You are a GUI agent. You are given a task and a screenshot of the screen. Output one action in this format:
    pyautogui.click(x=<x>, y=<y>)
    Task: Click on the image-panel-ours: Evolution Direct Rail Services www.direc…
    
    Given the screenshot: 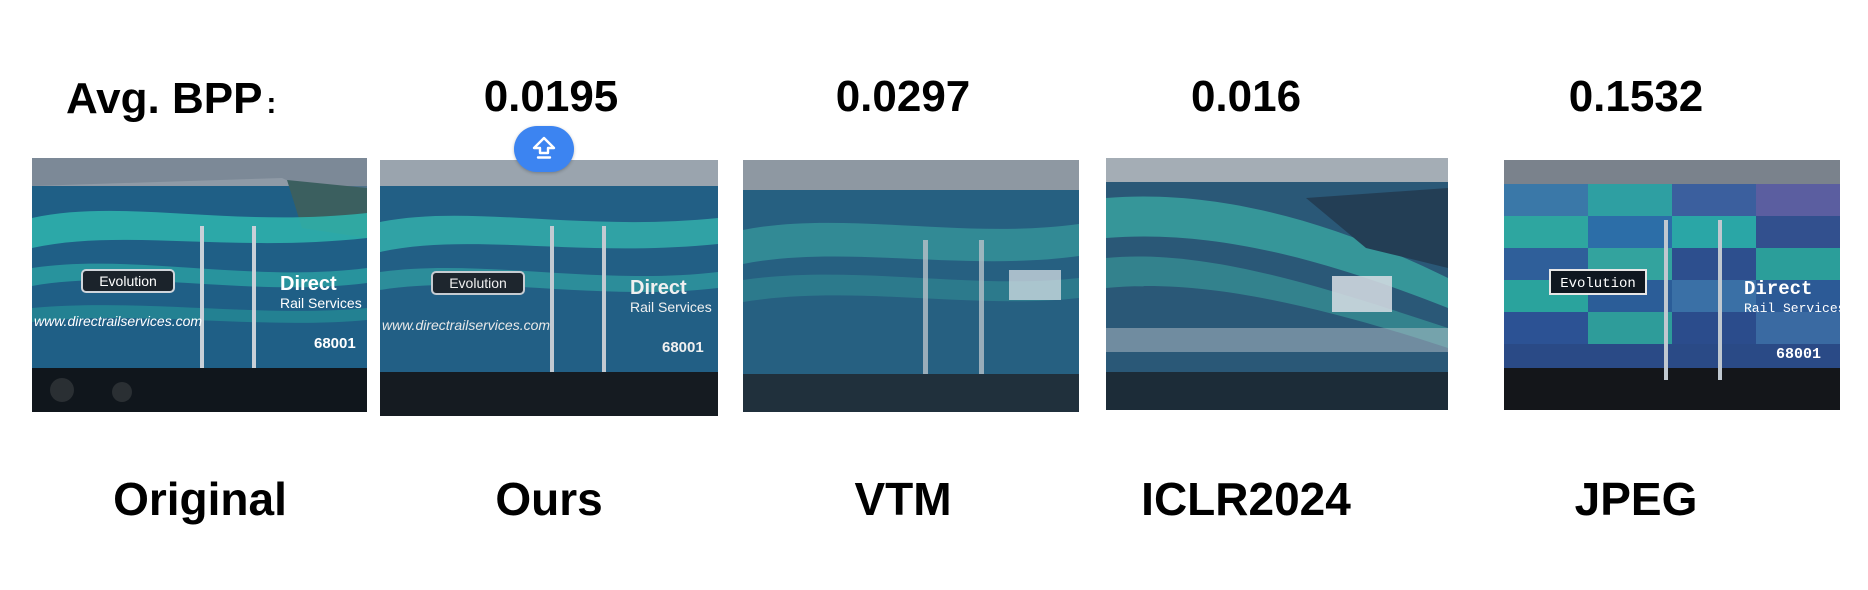 What is the action you would take?
    pyautogui.click(x=549, y=288)
    